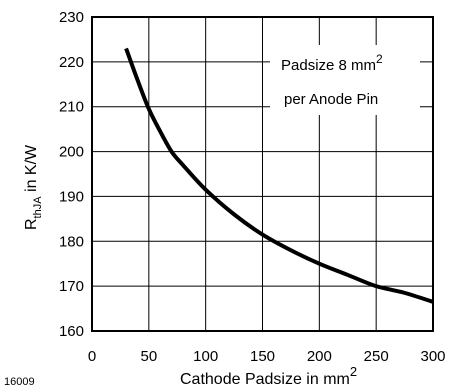 This screenshot has width=451, height=391. What do you see at coordinates (71, 331) in the screenshot?
I see `y-tick-label: 160` at bounding box center [71, 331].